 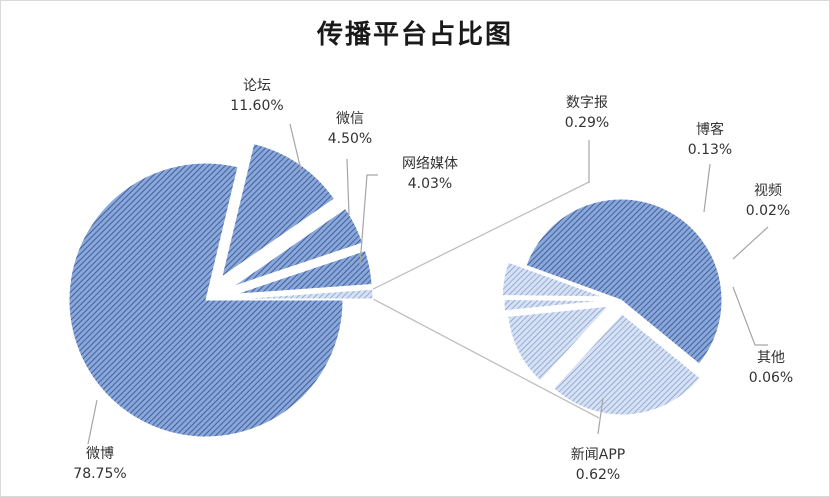 What do you see at coordinates (348, 187) in the screenshot?
I see `main-label-2-leader` at bounding box center [348, 187].